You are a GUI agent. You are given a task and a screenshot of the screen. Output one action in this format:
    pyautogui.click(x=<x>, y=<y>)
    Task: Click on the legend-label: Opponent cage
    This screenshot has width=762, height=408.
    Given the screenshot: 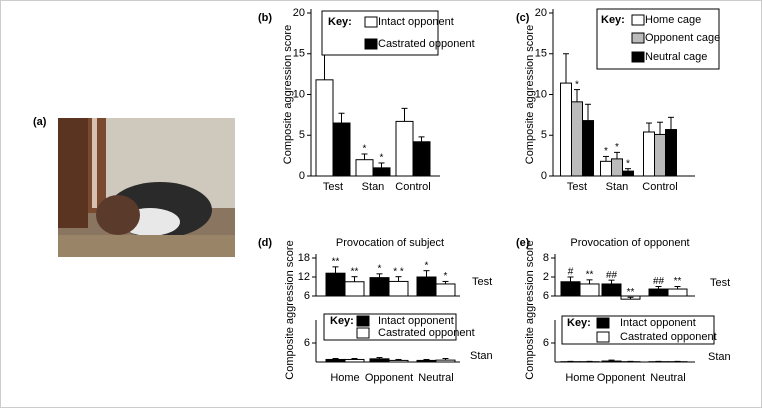 What is the action you would take?
    pyautogui.click(x=682, y=38)
    